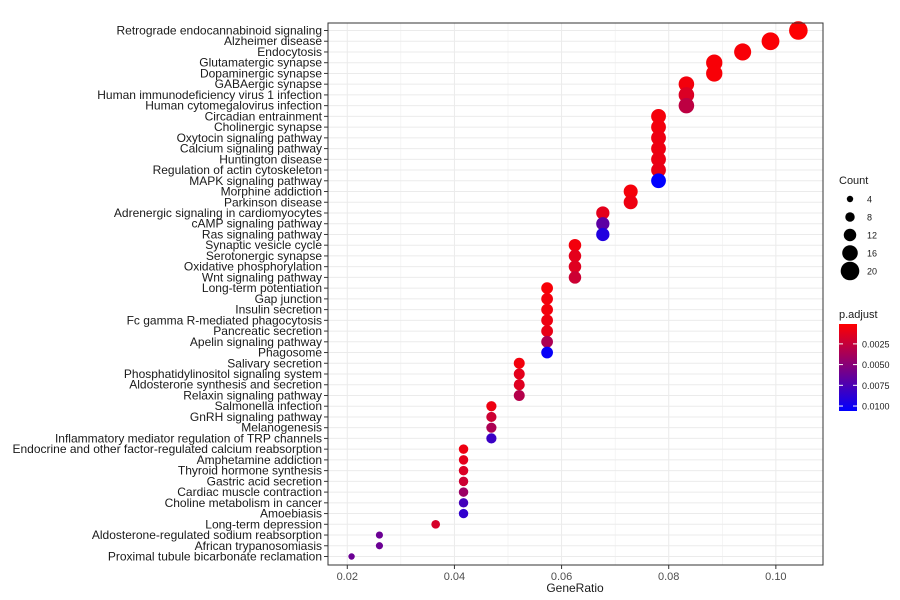  What do you see at coordinates (256, 417) in the screenshot?
I see `y-tick-label: GnRH signaling pathway` at bounding box center [256, 417].